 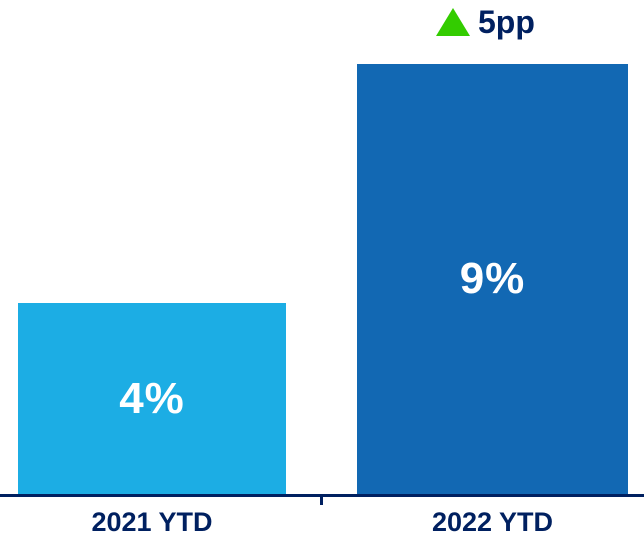 What do you see at coordinates (321, 501) in the screenshot?
I see `x-axis-tick` at bounding box center [321, 501].